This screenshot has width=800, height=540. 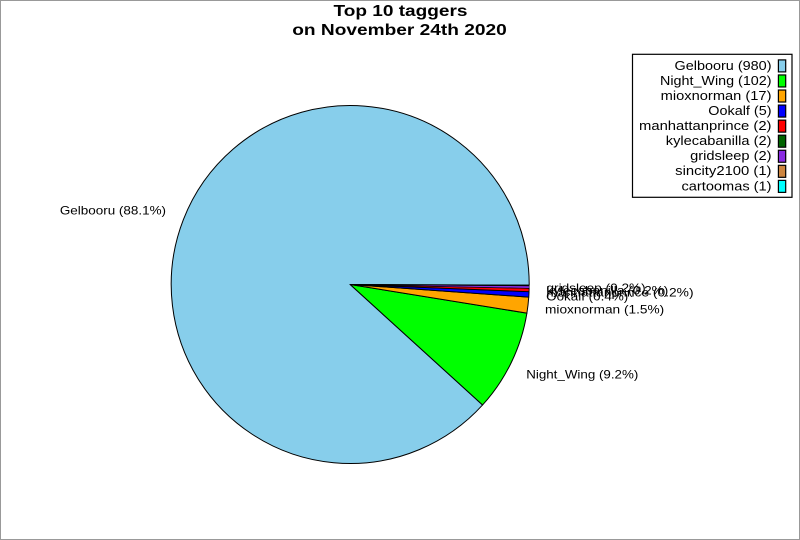 What do you see at coordinates (730, 155) in the screenshot?
I see `svg-text: gridsleep (2)` at bounding box center [730, 155].